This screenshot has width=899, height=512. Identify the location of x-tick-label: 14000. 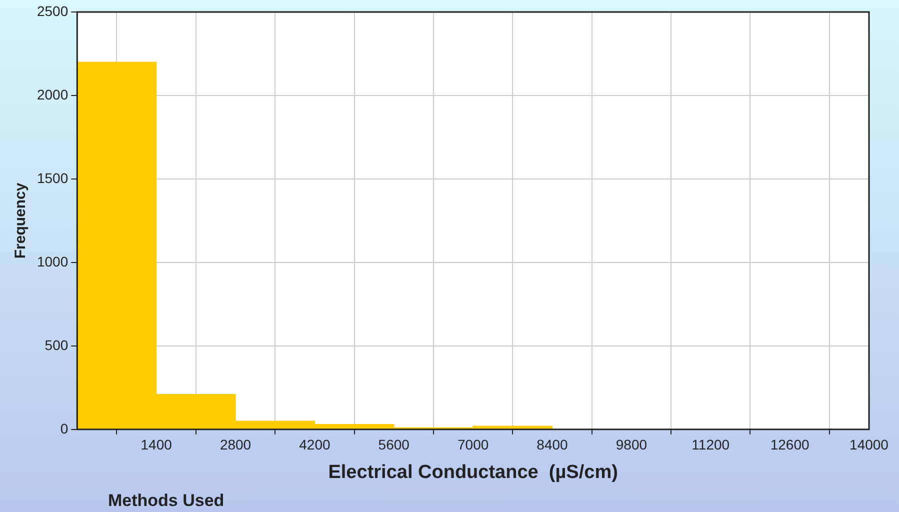
(869, 444).